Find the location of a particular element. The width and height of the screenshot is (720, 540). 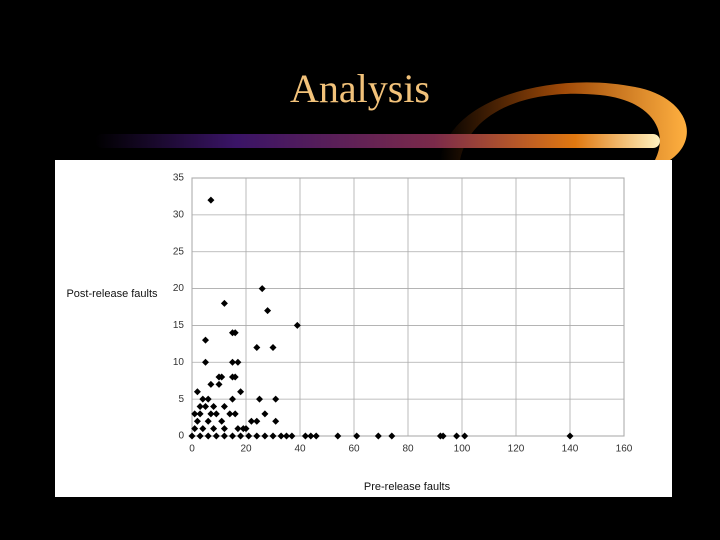

slide-title: Analysis is located at coordinates (360, 88).